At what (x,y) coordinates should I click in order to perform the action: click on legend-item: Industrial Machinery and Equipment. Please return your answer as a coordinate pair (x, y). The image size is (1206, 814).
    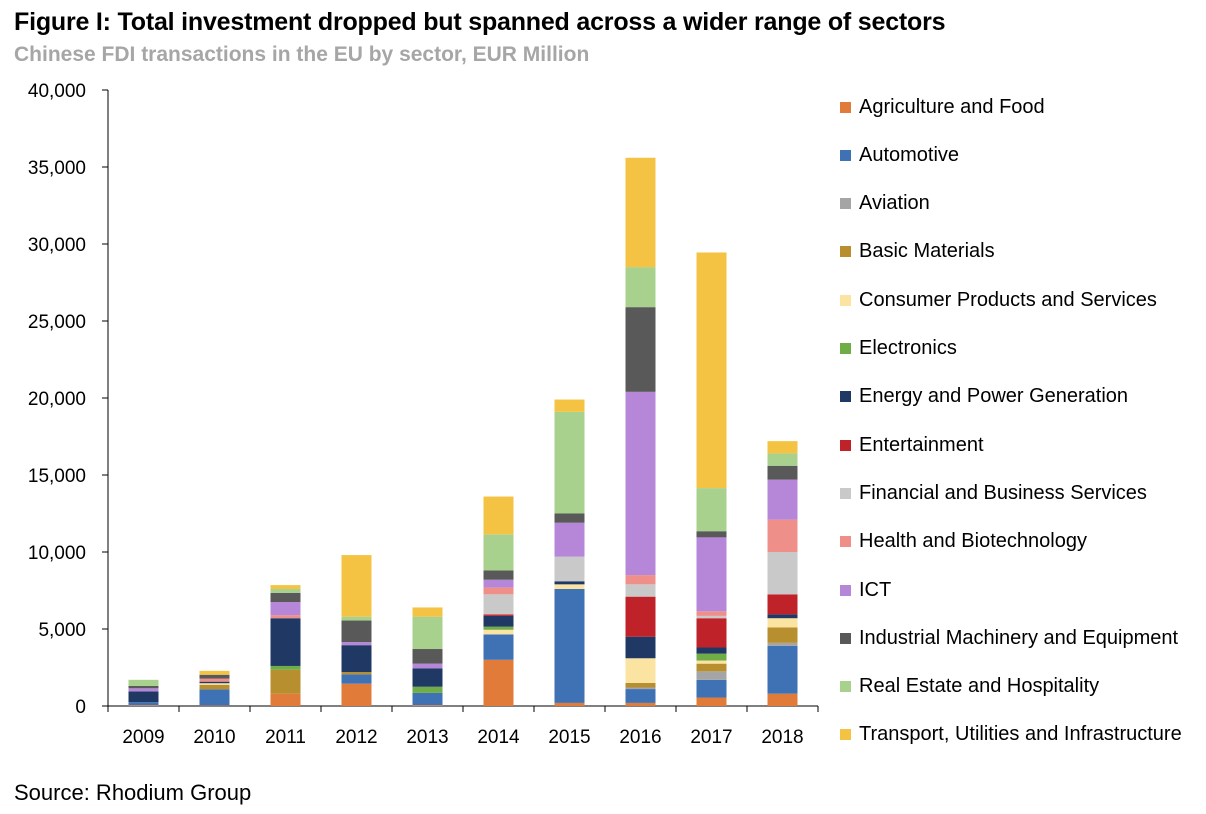
    Looking at the image, I should click on (1009, 638).